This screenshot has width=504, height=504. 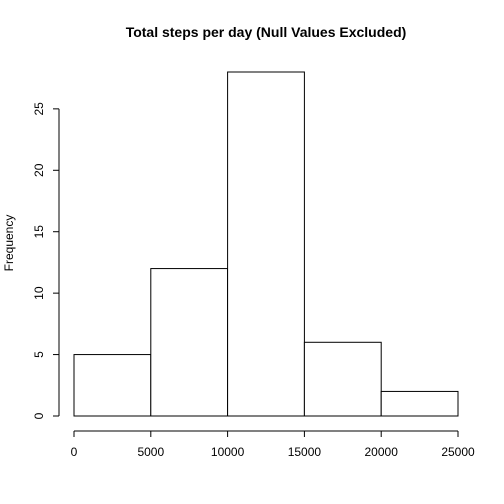 What do you see at coordinates (458, 452) in the screenshot?
I see `x-tick-label-5: 25000` at bounding box center [458, 452].